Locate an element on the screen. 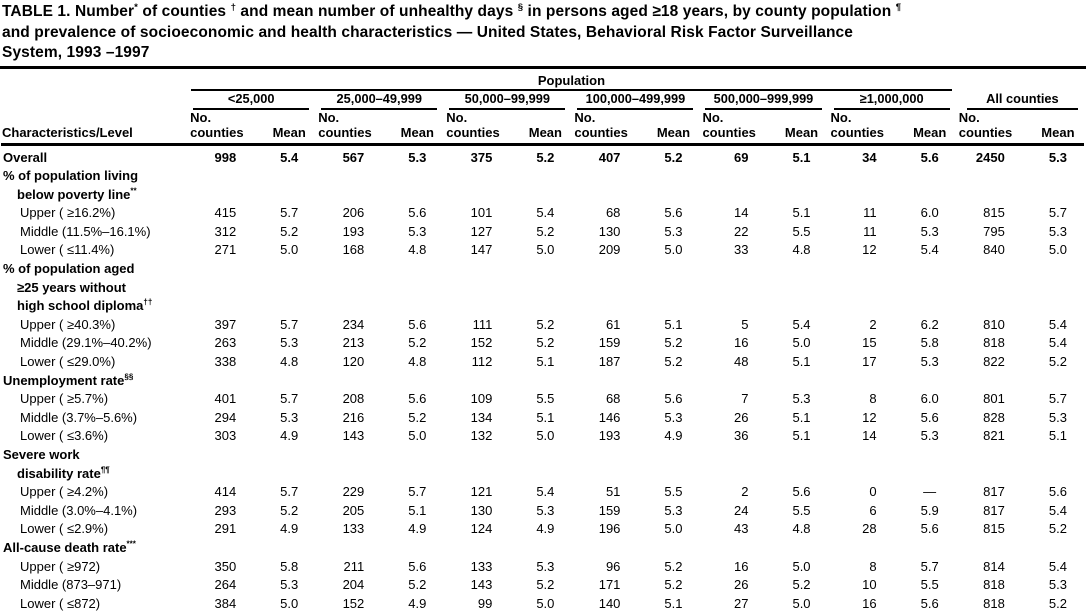 This screenshot has height=613, width=1086. no-counties-header: No.counties is located at coordinates (609, 127).